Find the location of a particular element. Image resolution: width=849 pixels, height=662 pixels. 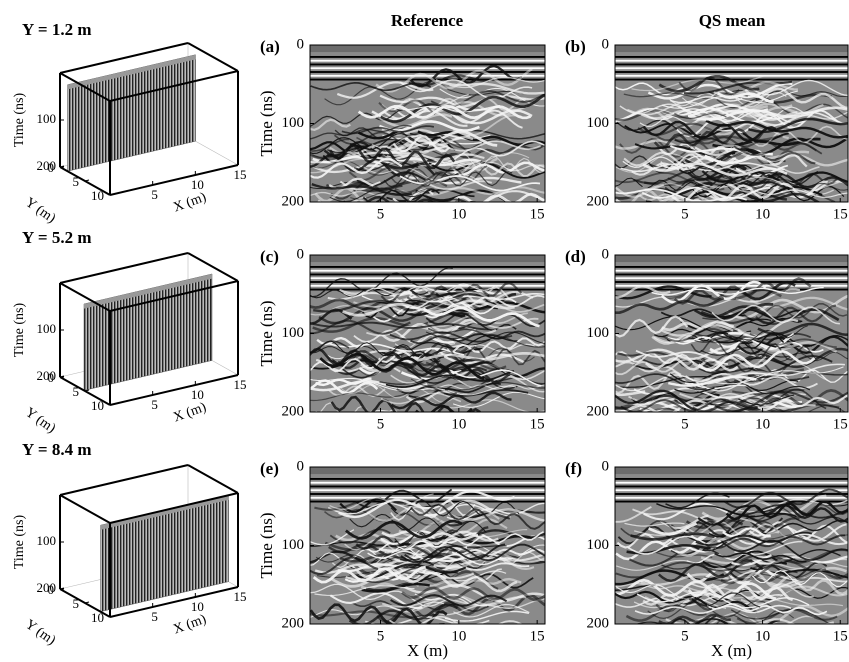

slice-top is located at coordinates (148, 291).